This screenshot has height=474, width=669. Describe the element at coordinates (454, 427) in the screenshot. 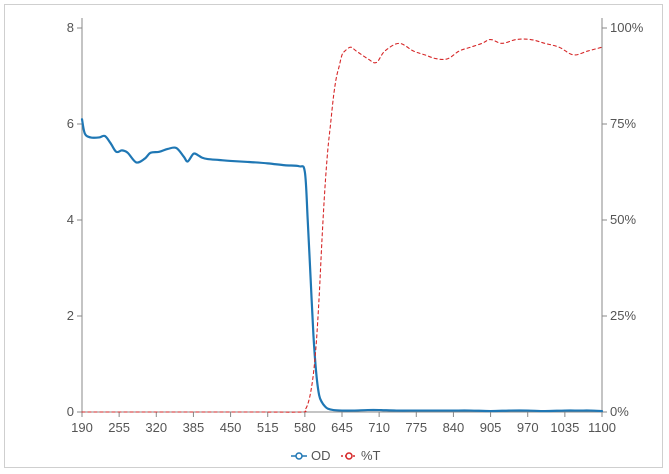

I see `x-tick-label: 840` at that location.